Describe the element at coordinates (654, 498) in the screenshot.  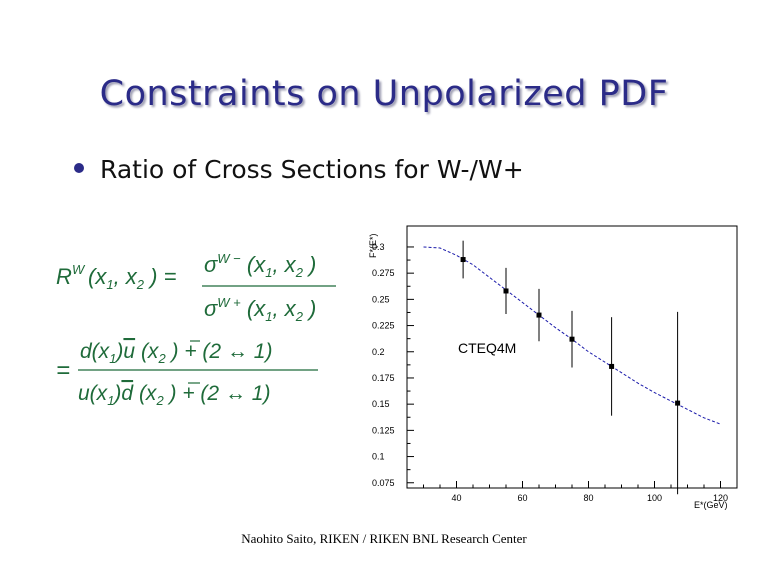
I see `x-tick-label: 100` at that location.